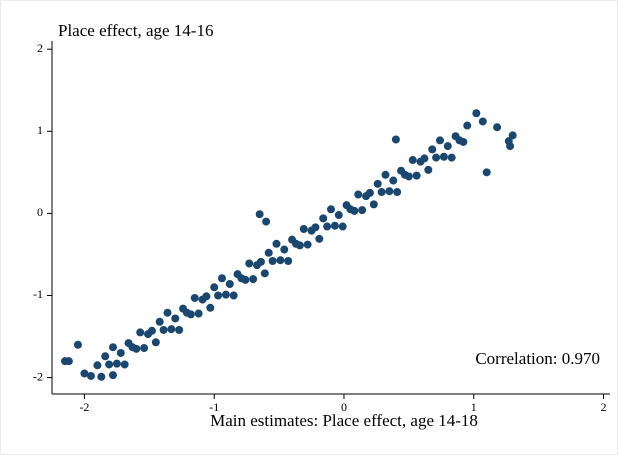 The height and width of the screenshot is (455, 618). I want to click on y-tick-label: 1, so click(40, 130).